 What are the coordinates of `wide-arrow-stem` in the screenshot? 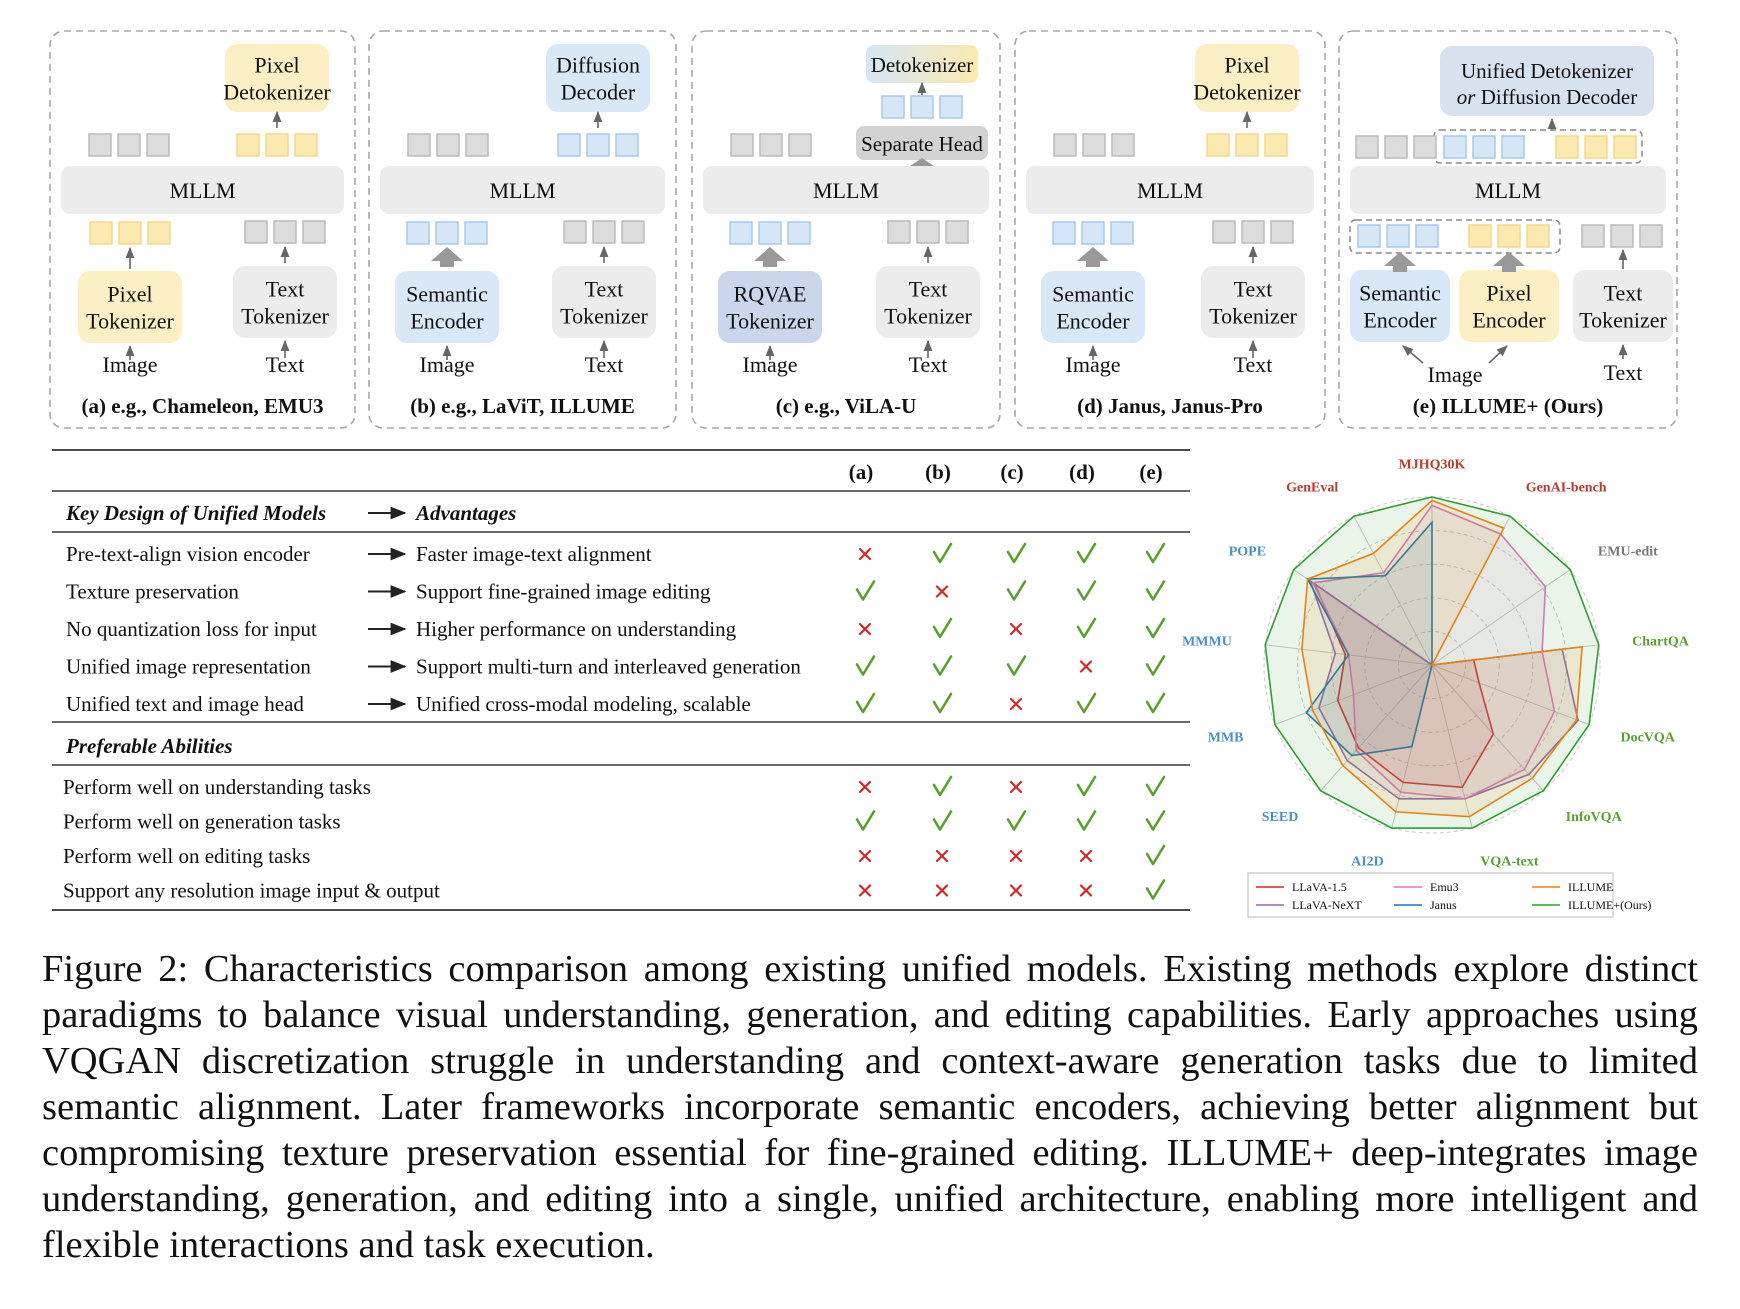 It's located at (447, 263).